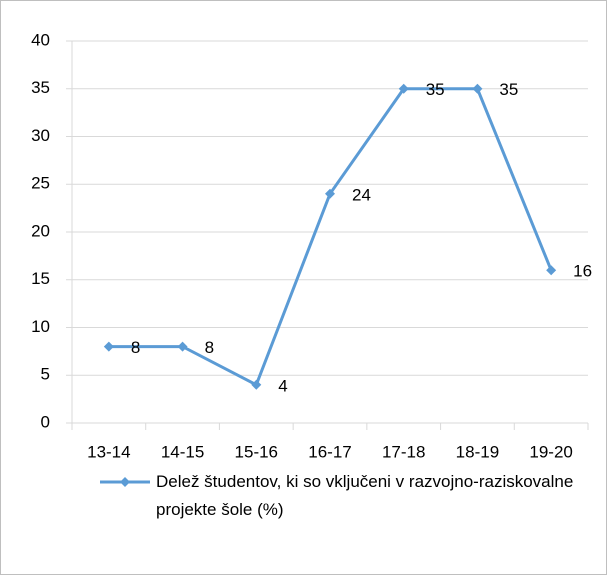 This screenshot has width=608, height=576. Describe the element at coordinates (477, 451) in the screenshot. I see `x-tick-label: 18-19` at that location.